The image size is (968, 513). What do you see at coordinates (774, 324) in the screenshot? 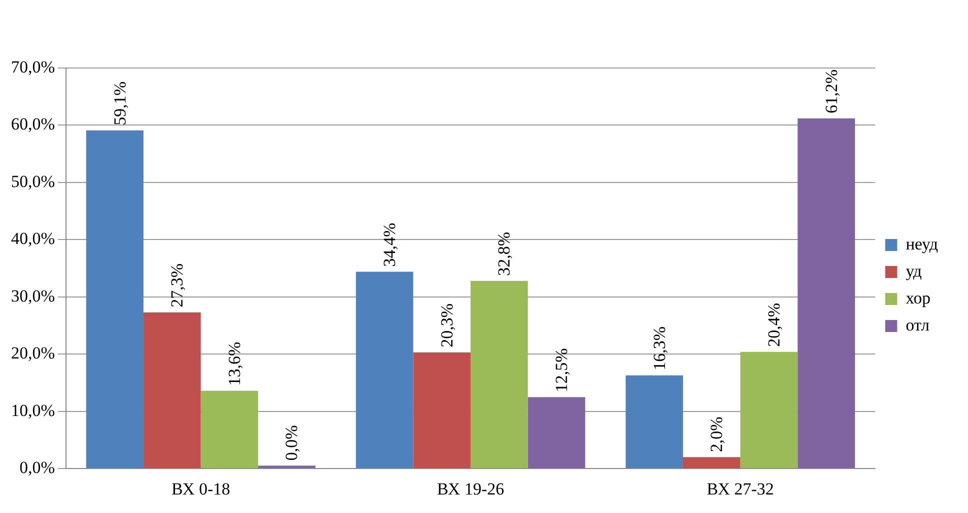
I see `data-label: 20,4%` at bounding box center [774, 324].